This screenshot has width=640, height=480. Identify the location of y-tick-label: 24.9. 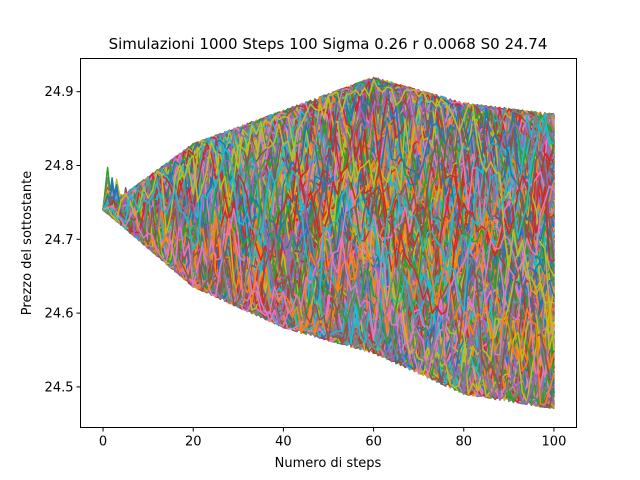
(59, 92).